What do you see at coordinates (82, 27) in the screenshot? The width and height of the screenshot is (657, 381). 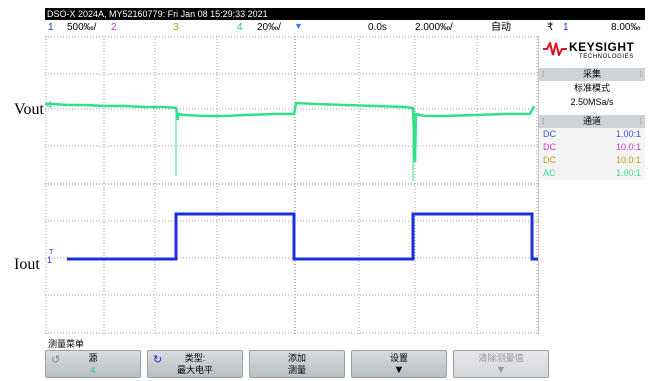 I see `ch1-scale: 500‰/` at bounding box center [82, 27].